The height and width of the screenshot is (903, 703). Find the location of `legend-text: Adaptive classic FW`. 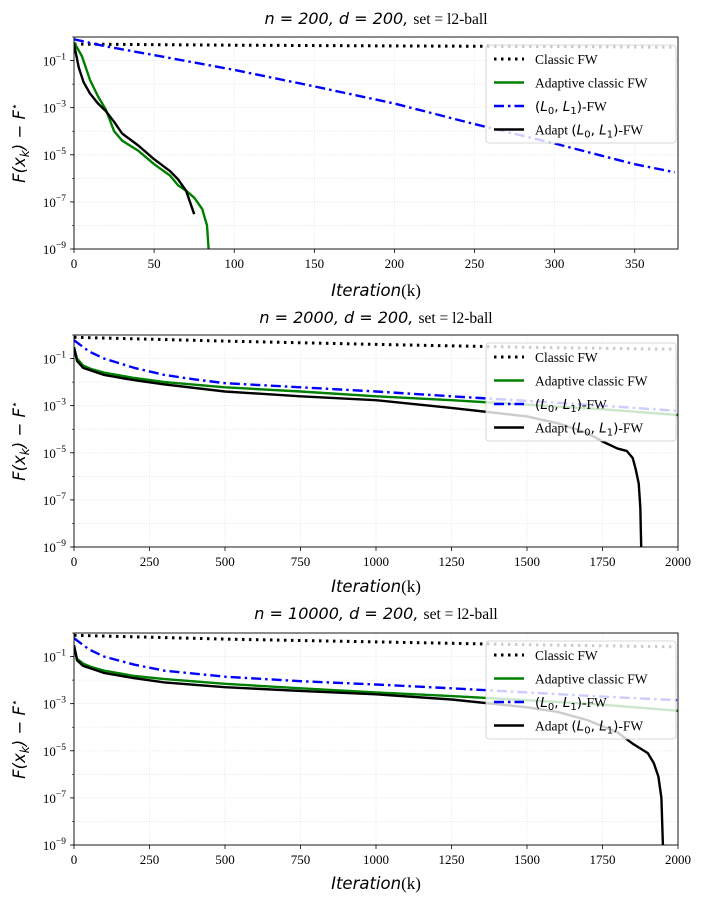

legend-text: Adaptive classic FW is located at coordinates (591, 381).